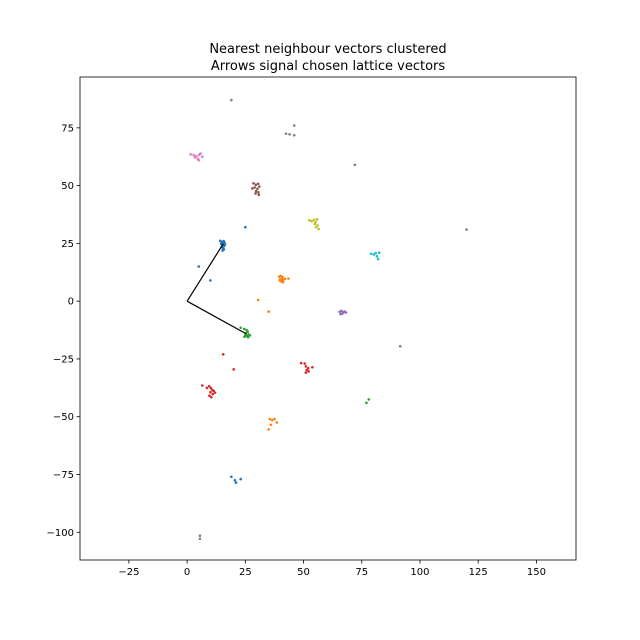  I want to click on chart-title: Nearest neighbour vectors clustered, so click(327, 49).